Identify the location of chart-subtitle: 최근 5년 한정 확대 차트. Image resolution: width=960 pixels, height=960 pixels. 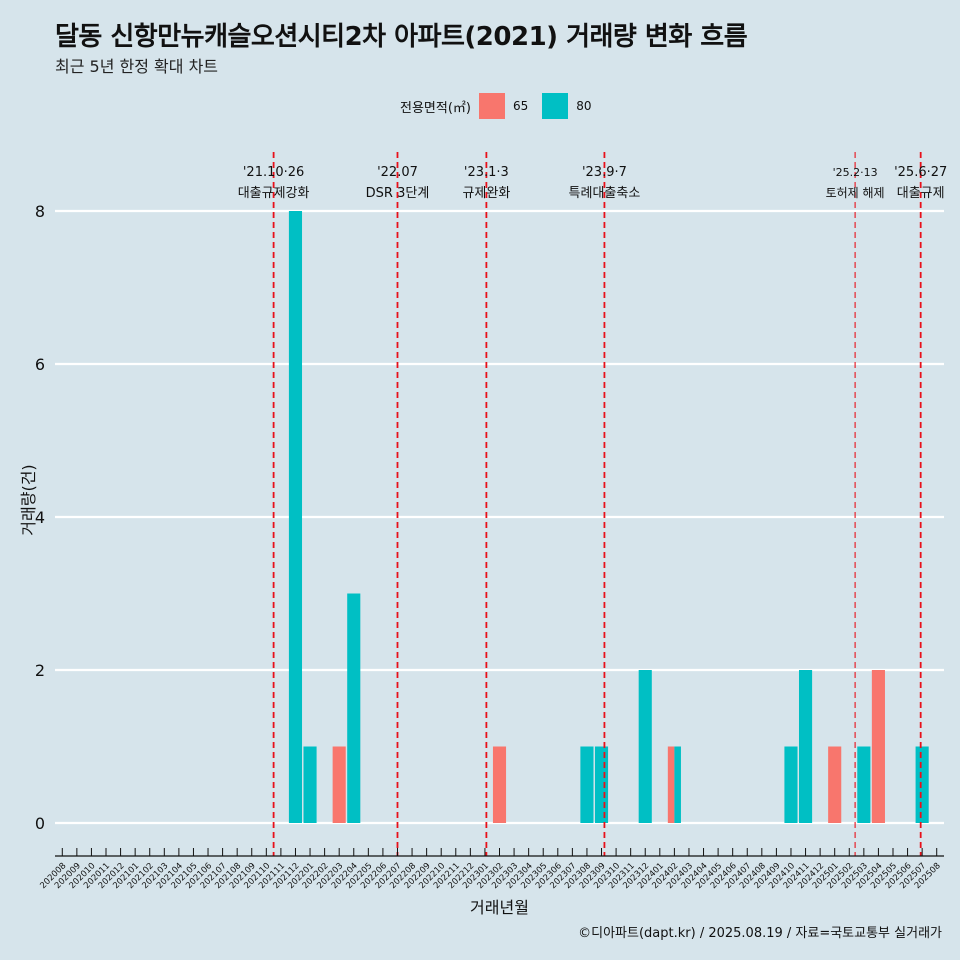
(137, 66).